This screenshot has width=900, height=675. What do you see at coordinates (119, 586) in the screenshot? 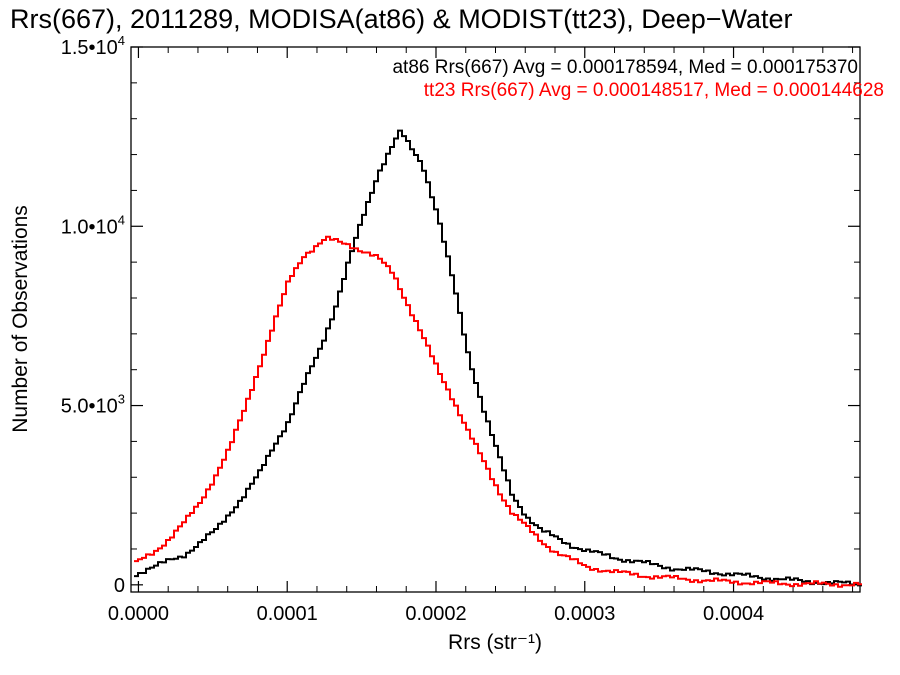
I see `y-tick-label: 0` at bounding box center [119, 586].